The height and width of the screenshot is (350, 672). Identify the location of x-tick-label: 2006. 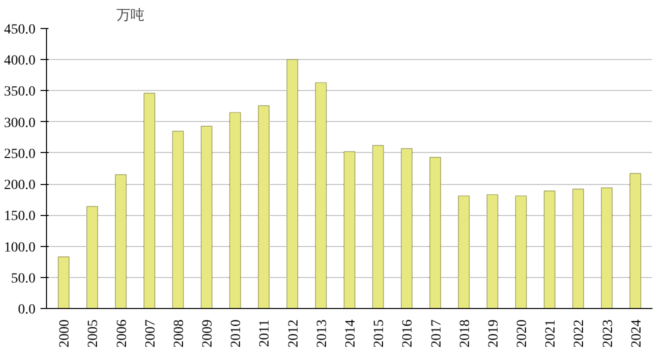
(122, 334).